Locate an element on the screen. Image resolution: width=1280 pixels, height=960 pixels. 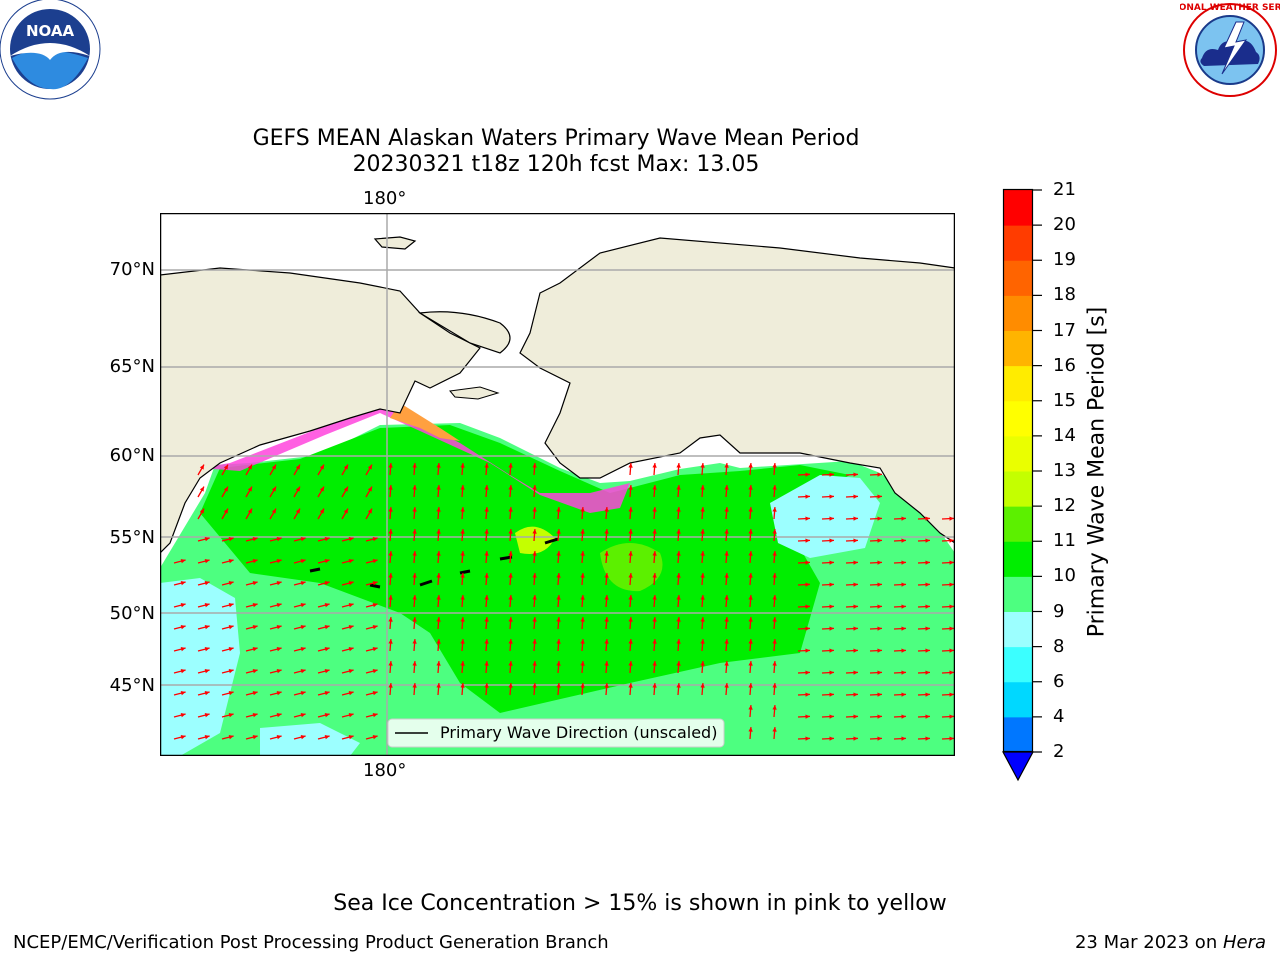
lon-label-bottom: 180° is located at coordinates (385, 770).